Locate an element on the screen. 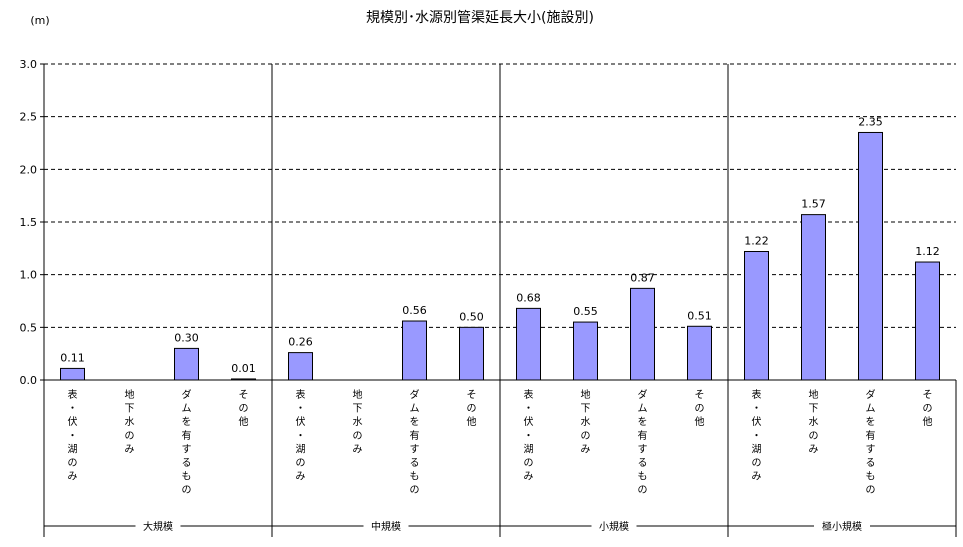 The image size is (963, 547). bar-value-label: 0.30 is located at coordinates (186, 337).